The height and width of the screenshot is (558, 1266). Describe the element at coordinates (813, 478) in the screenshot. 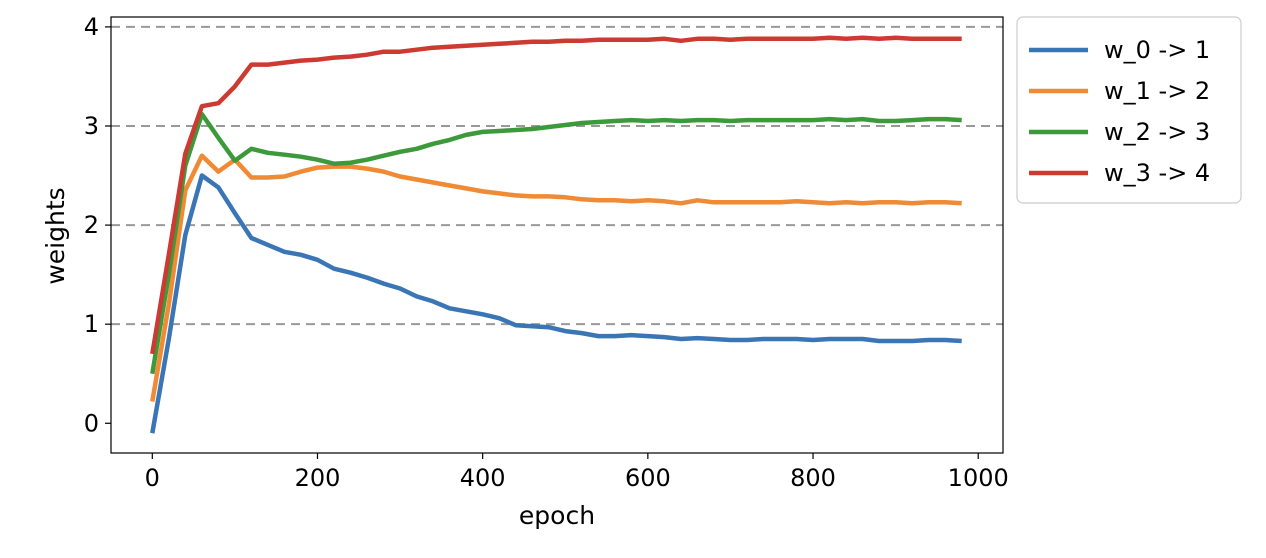

I see `x-tick-label: 800` at that location.